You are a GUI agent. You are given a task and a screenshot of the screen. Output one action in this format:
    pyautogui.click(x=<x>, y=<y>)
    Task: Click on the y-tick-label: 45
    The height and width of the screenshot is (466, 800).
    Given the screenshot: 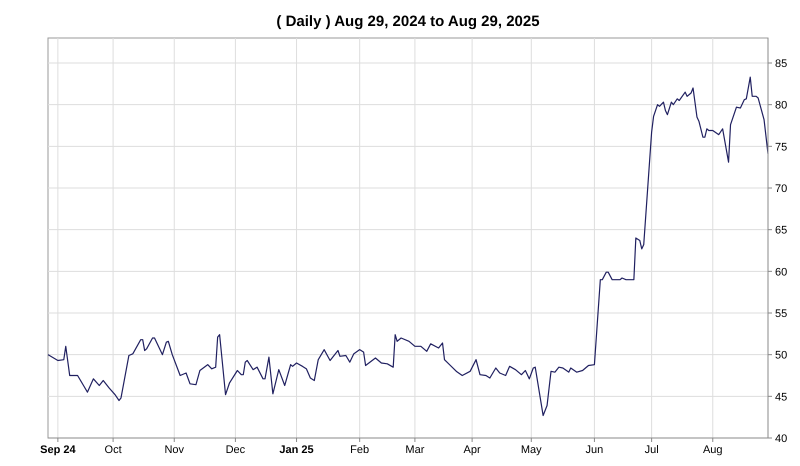 What is the action you would take?
    pyautogui.click(x=781, y=397)
    